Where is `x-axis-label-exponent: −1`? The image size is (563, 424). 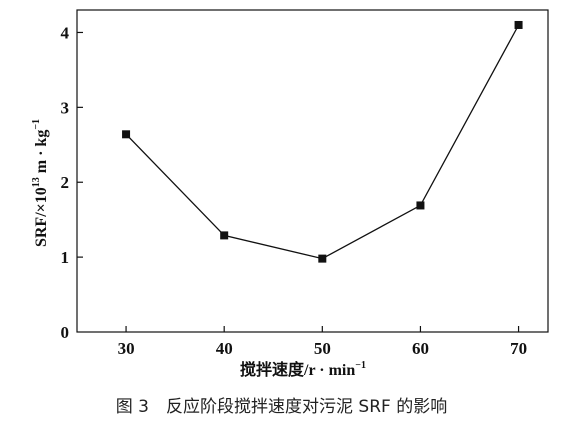 x-axis-label-exponent: −1 is located at coordinates (360, 365).